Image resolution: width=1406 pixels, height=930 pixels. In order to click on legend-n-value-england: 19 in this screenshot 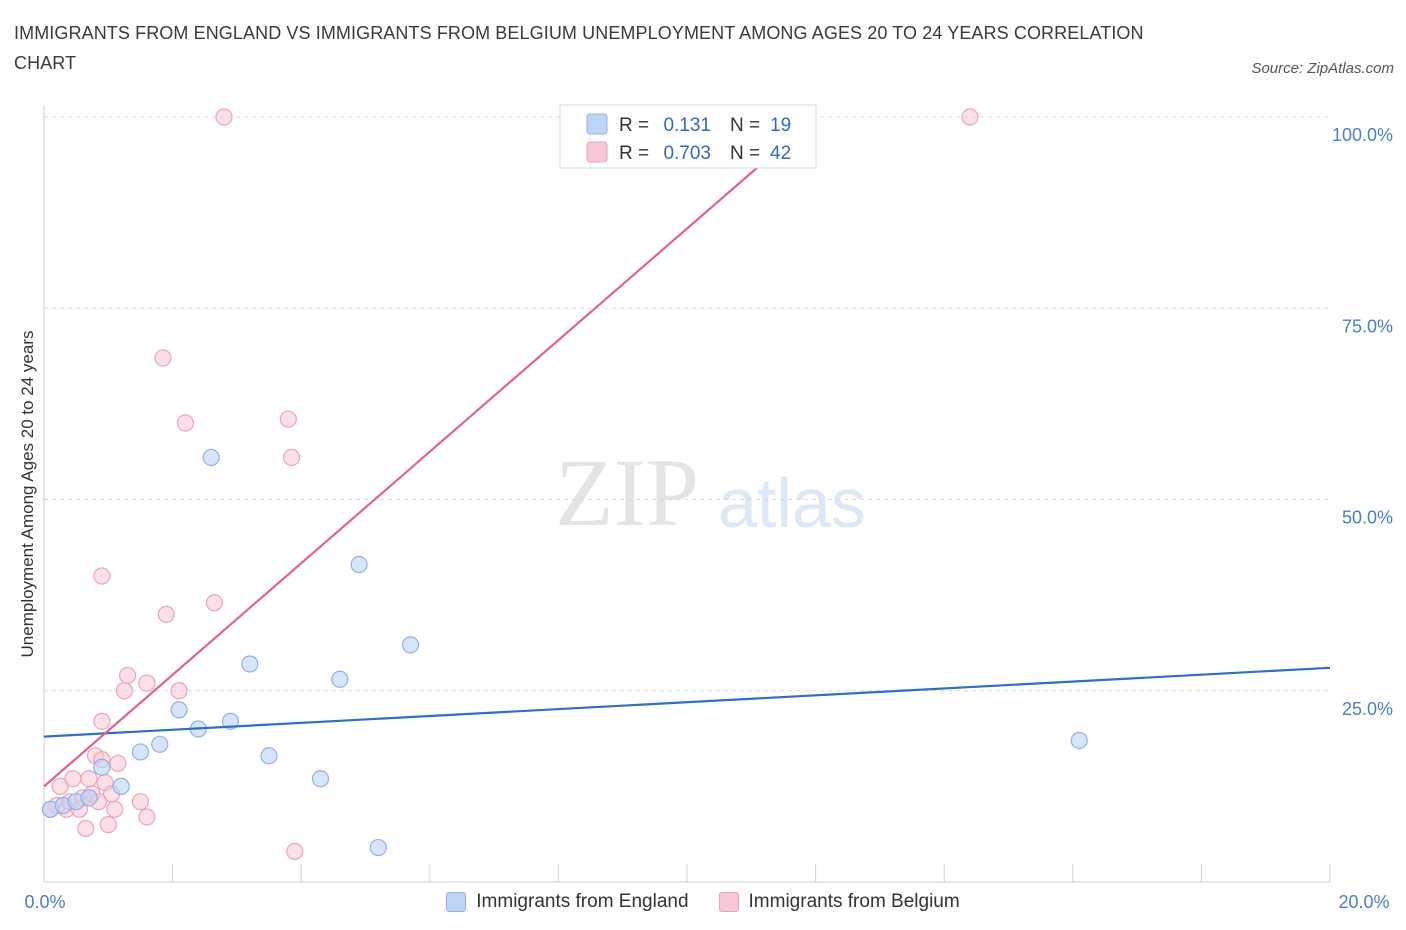, I will do `click(780, 125)`.